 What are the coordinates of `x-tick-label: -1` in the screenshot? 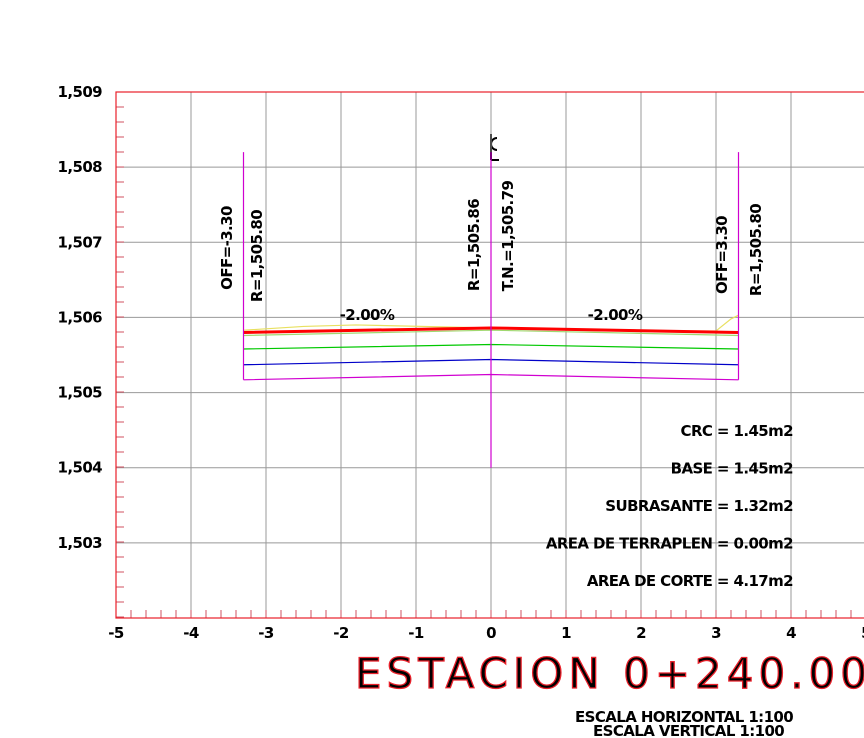 It's located at (416, 633).